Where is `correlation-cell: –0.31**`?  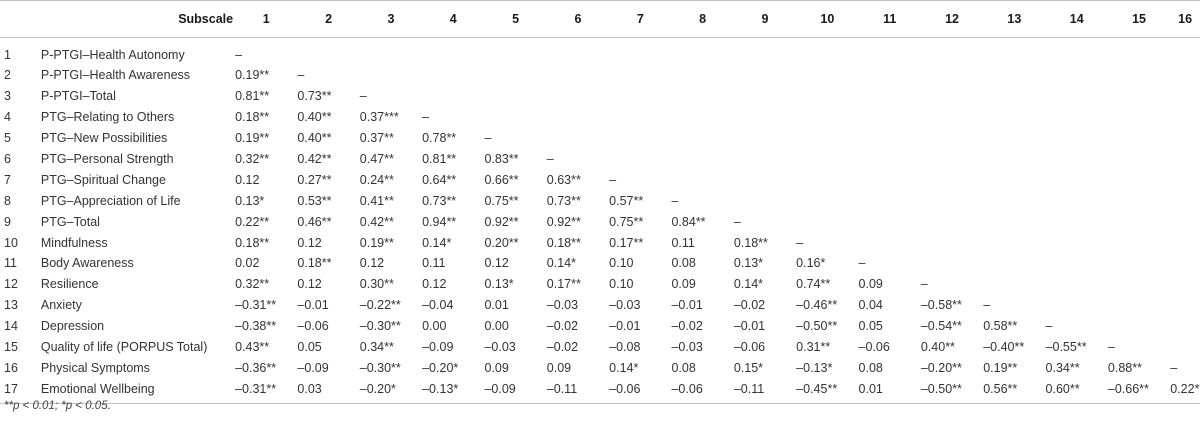
correlation-cell: –0.31** is located at coordinates (266, 391).